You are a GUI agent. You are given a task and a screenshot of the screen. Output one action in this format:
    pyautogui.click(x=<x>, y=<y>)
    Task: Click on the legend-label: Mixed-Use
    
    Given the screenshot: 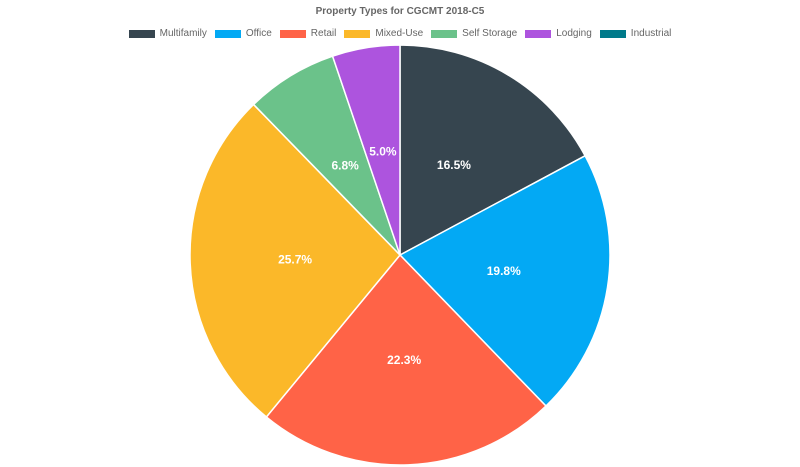 What is the action you would take?
    pyautogui.click(x=399, y=33)
    